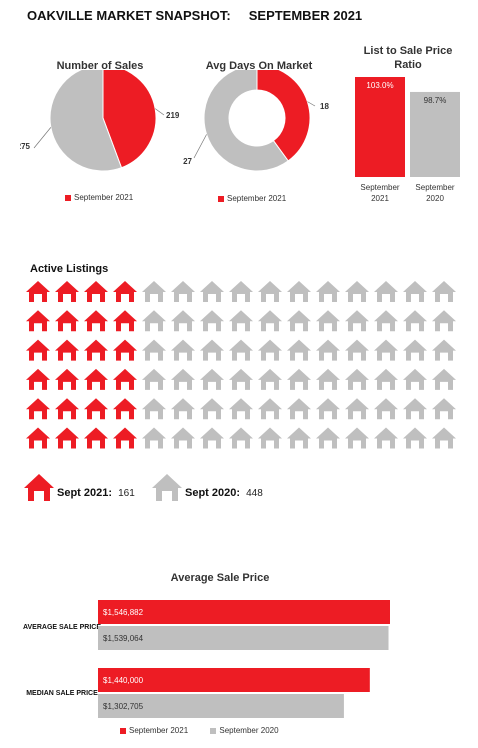 The image size is (478, 748). Describe the element at coordinates (25, 146) in the screenshot. I see `slice-label: 275` at that location.